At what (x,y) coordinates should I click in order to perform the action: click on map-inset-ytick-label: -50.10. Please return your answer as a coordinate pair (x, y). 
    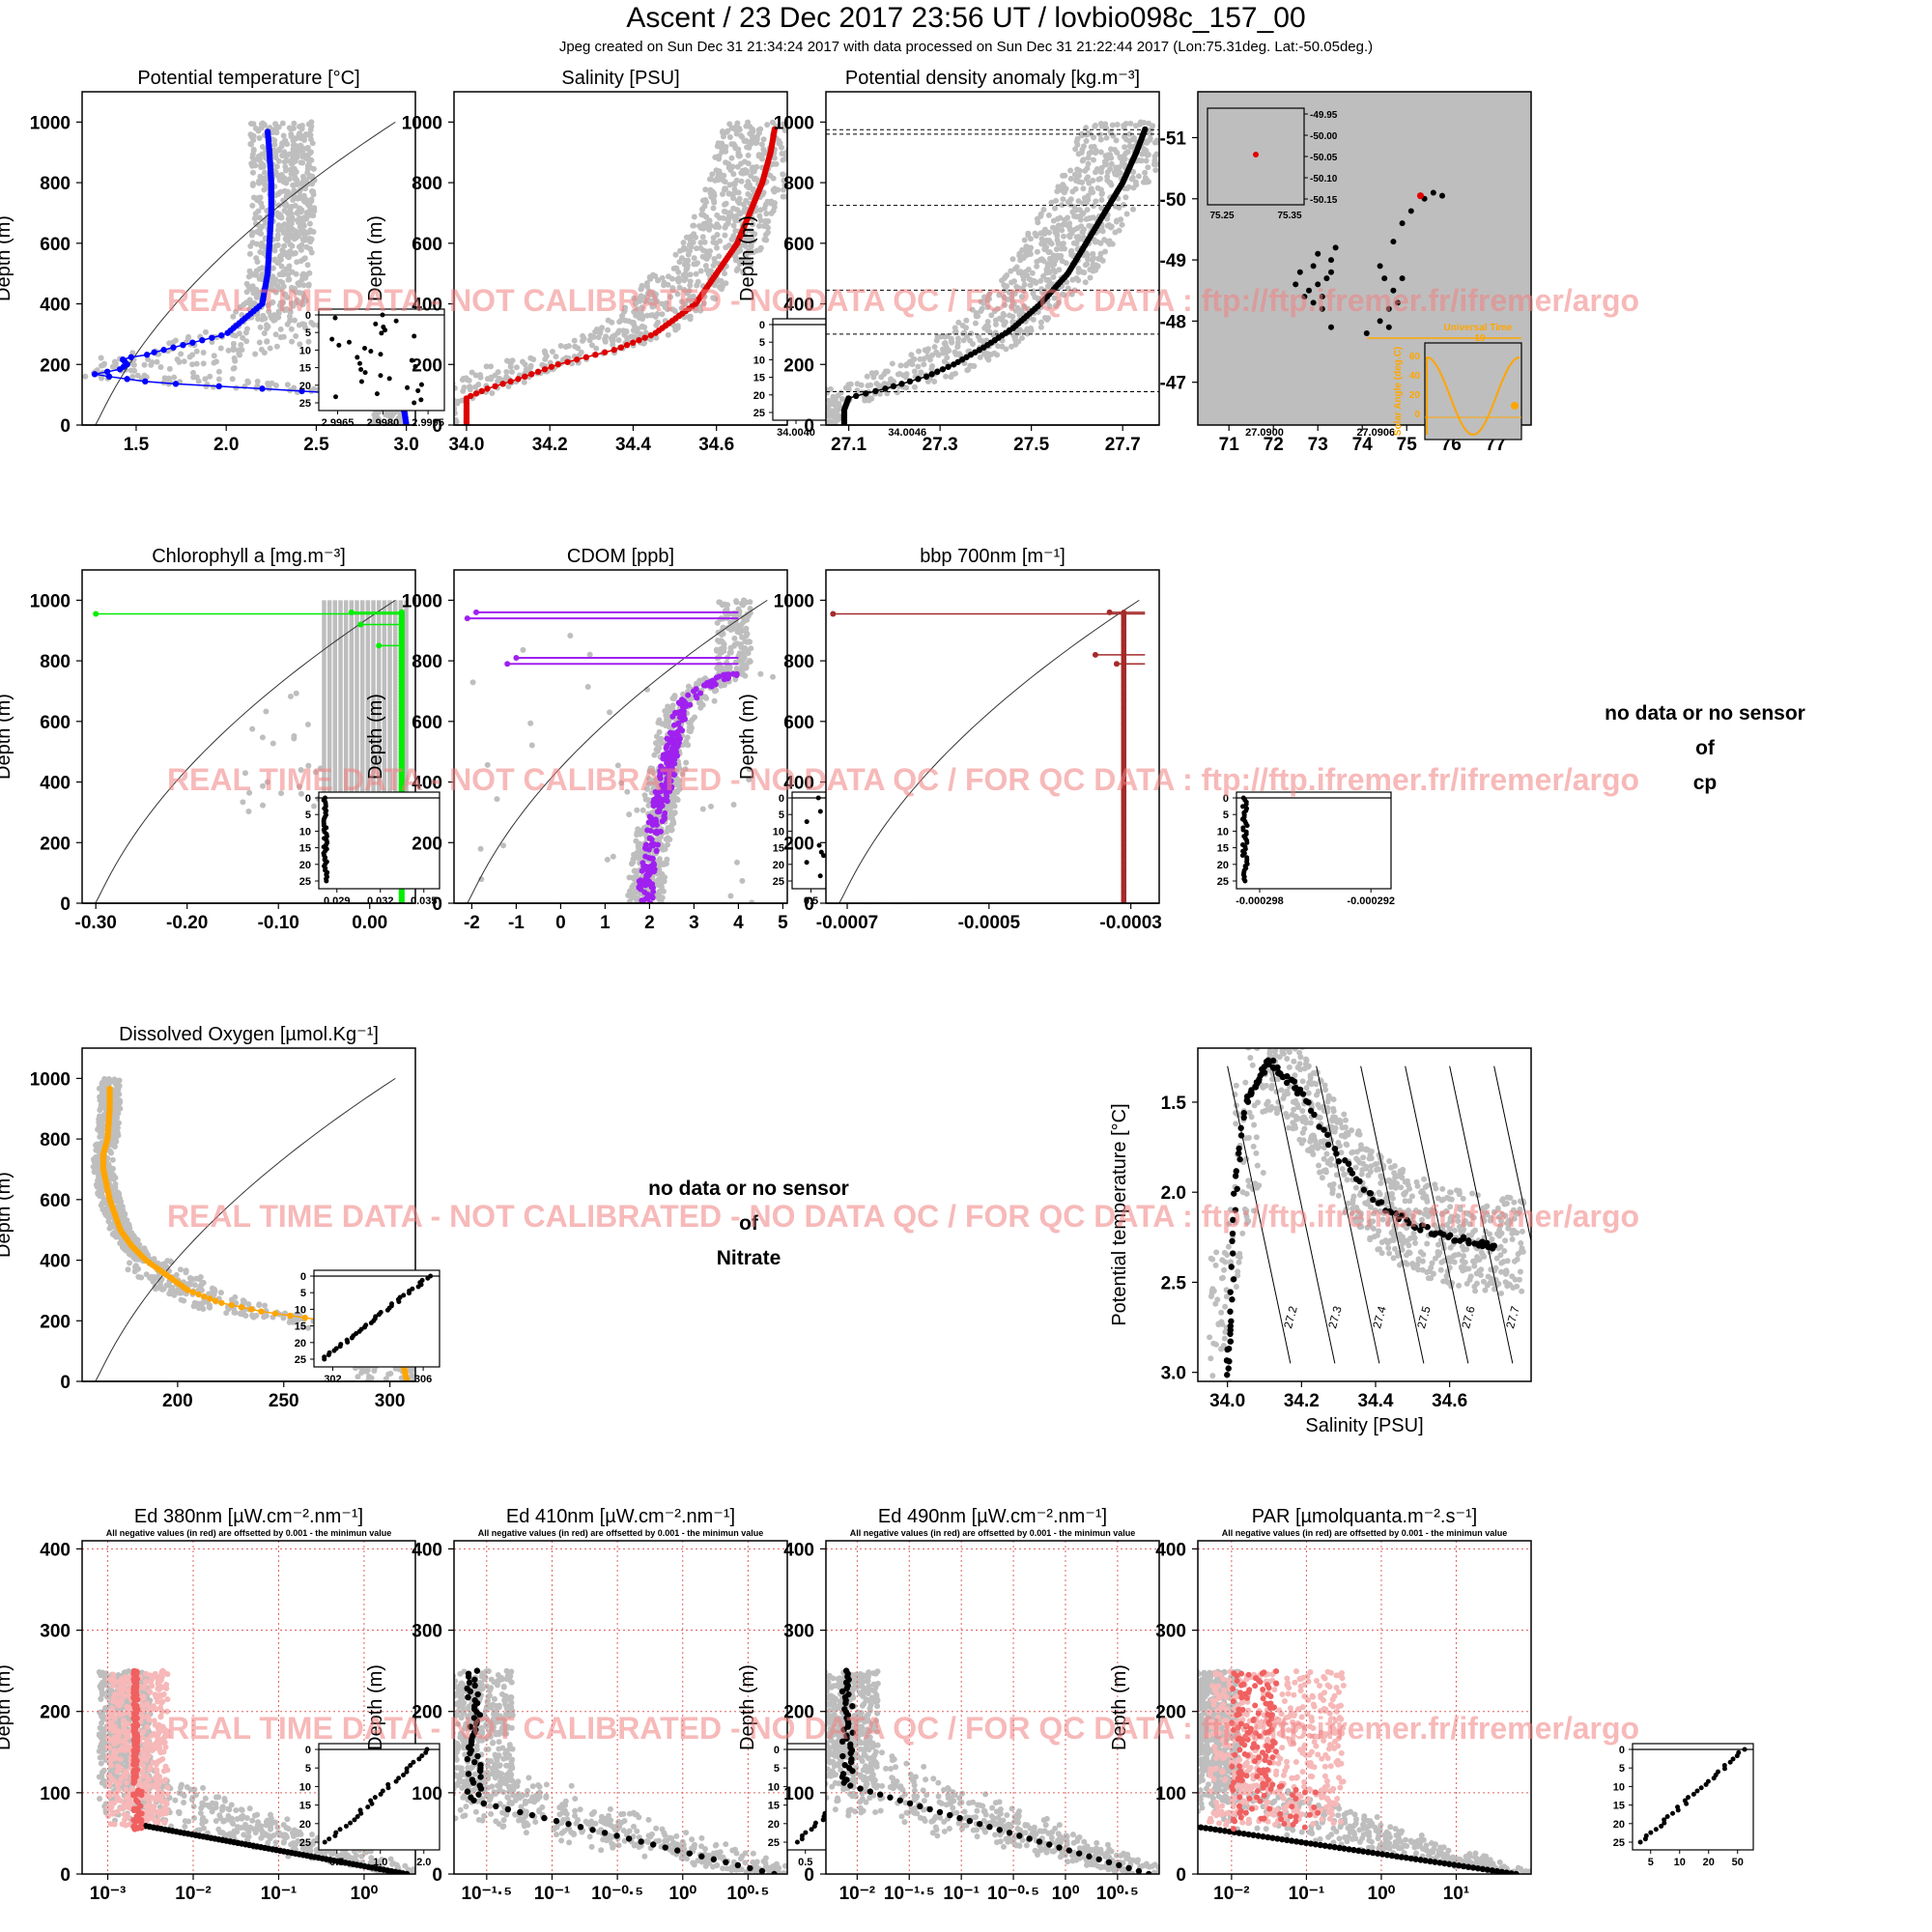
    Looking at the image, I should click on (1324, 179).